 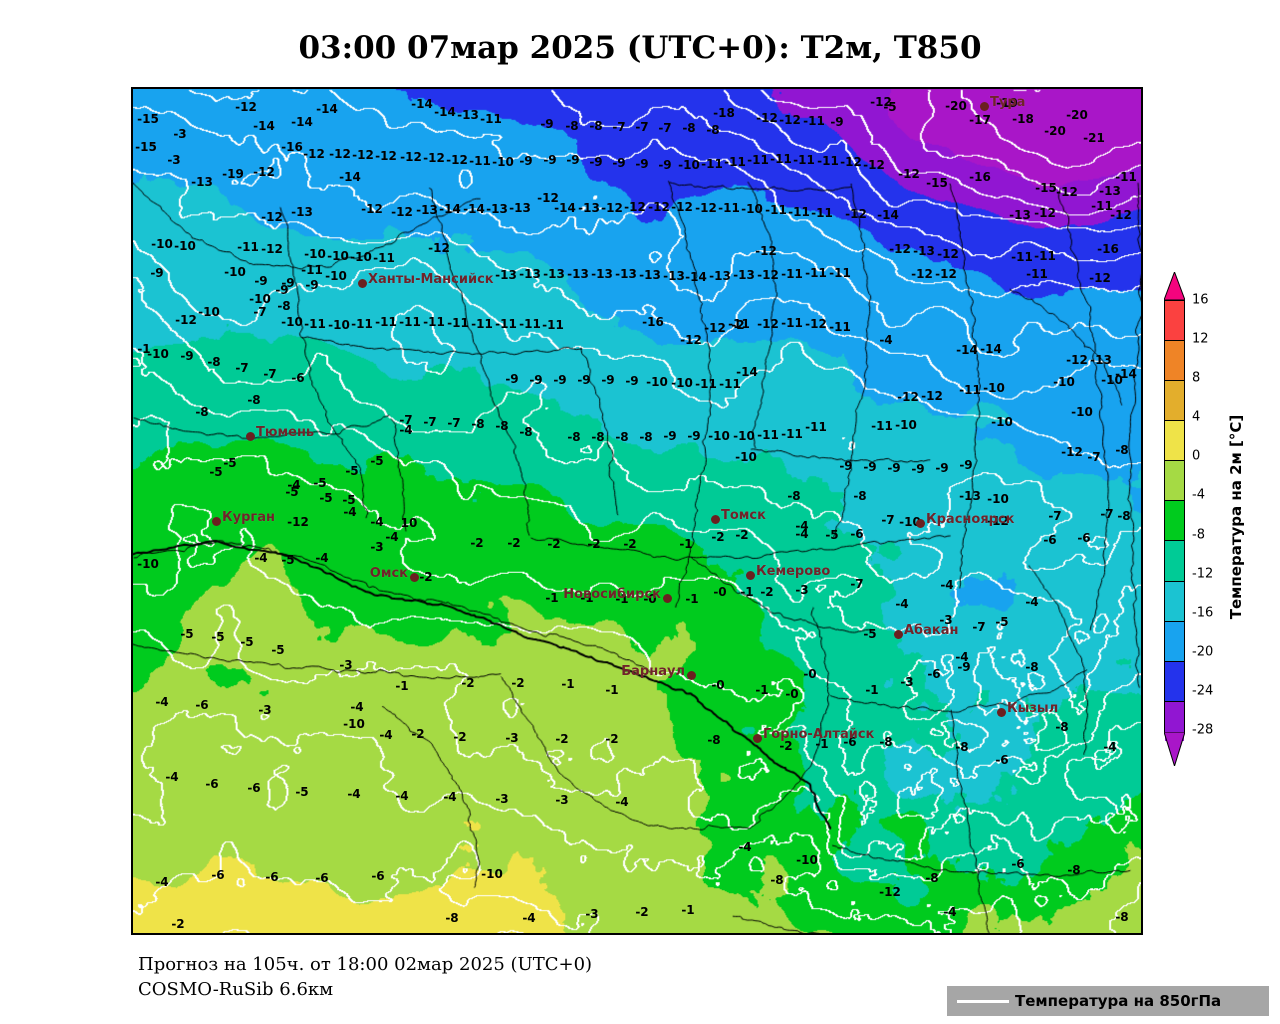 I want to click on city-label: Новосибирск, so click(x=612, y=594).